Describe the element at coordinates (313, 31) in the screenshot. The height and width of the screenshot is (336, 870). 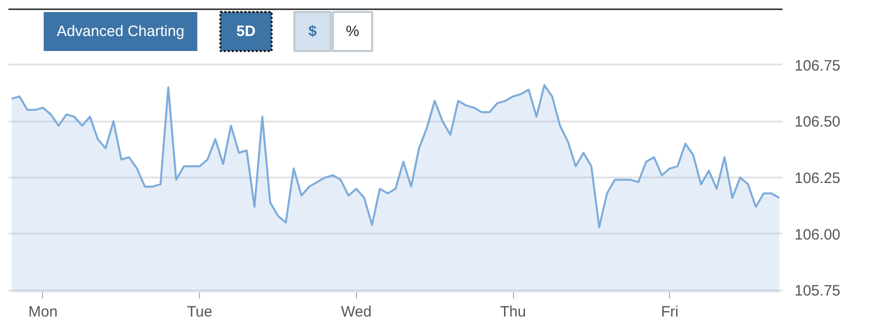
I see `annotation: $` at that location.